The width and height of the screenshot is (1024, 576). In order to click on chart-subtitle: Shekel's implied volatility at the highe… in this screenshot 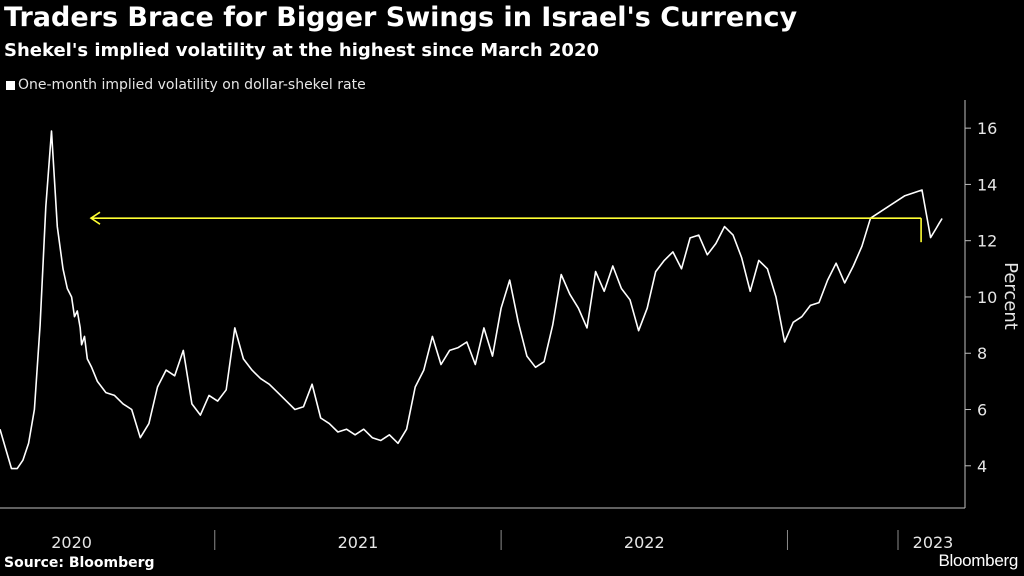, I will do `click(302, 50)`.